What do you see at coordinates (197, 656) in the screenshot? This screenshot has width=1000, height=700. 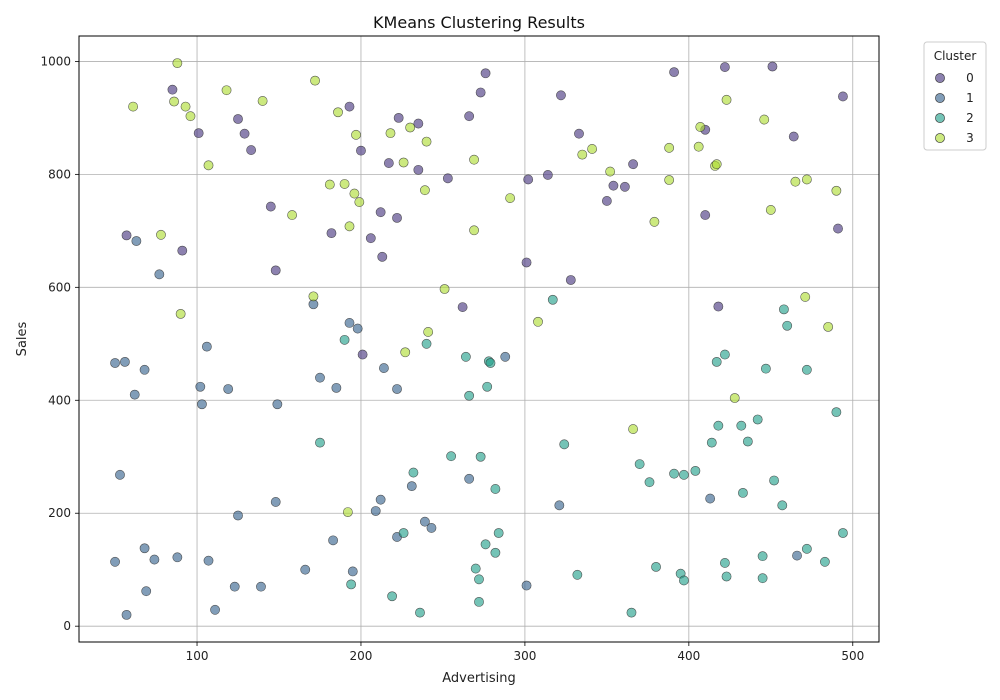 I see `x-tick-label: 100` at bounding box center [197, 656].